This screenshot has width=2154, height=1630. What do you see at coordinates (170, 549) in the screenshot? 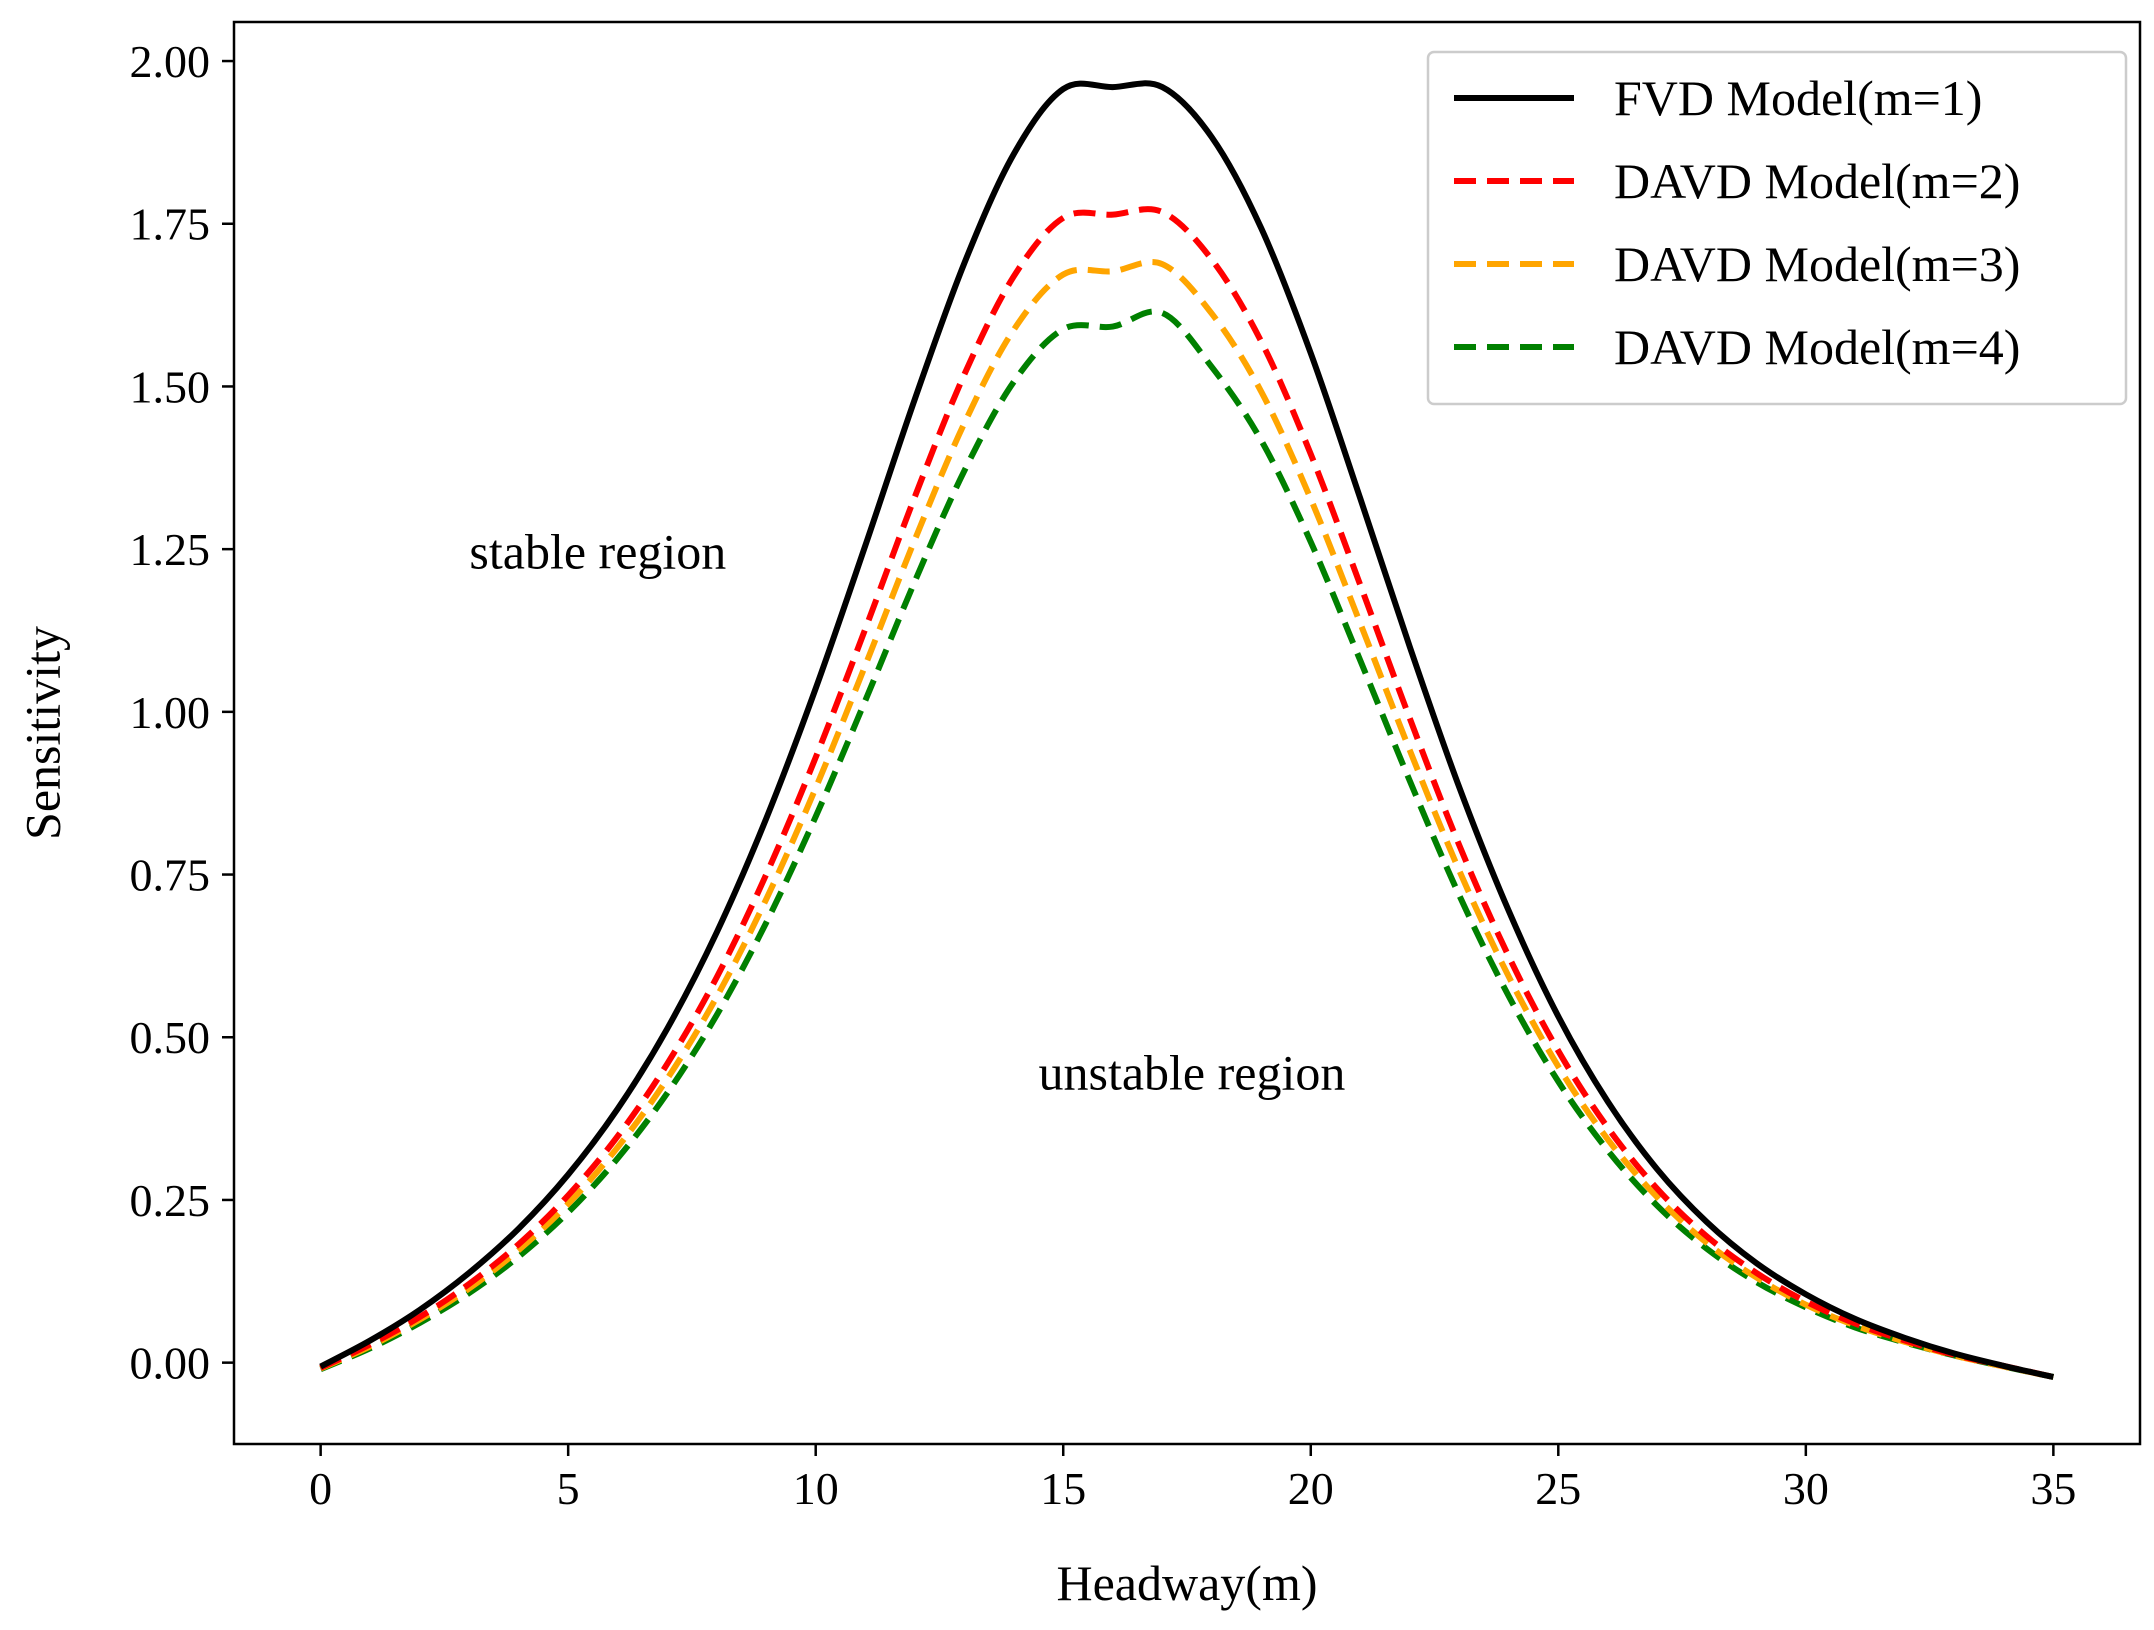
I see `y-tick-label: 1.25` at bounding box center [170, 549].